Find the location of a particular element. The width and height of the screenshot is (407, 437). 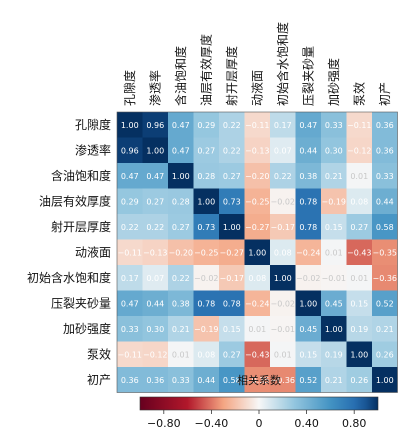

cell-value-label: 0.29 is located at coordinates (206, 125).